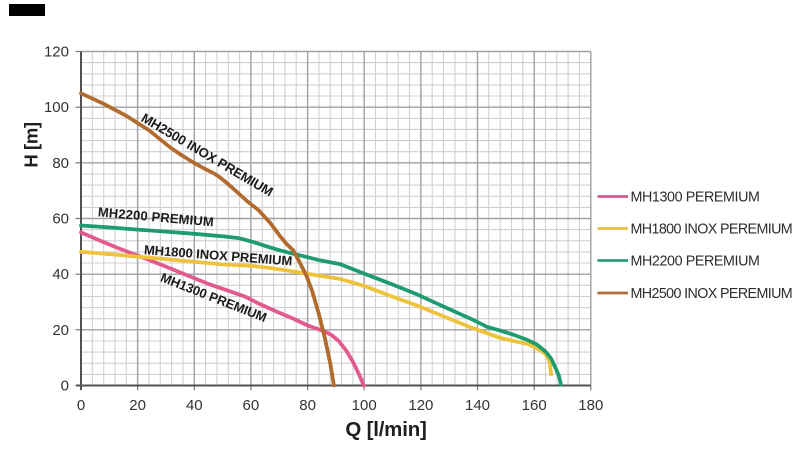 The height and width of the screenshot is (457, 800). I want to click on svg-text: 160, so click(534, 405).